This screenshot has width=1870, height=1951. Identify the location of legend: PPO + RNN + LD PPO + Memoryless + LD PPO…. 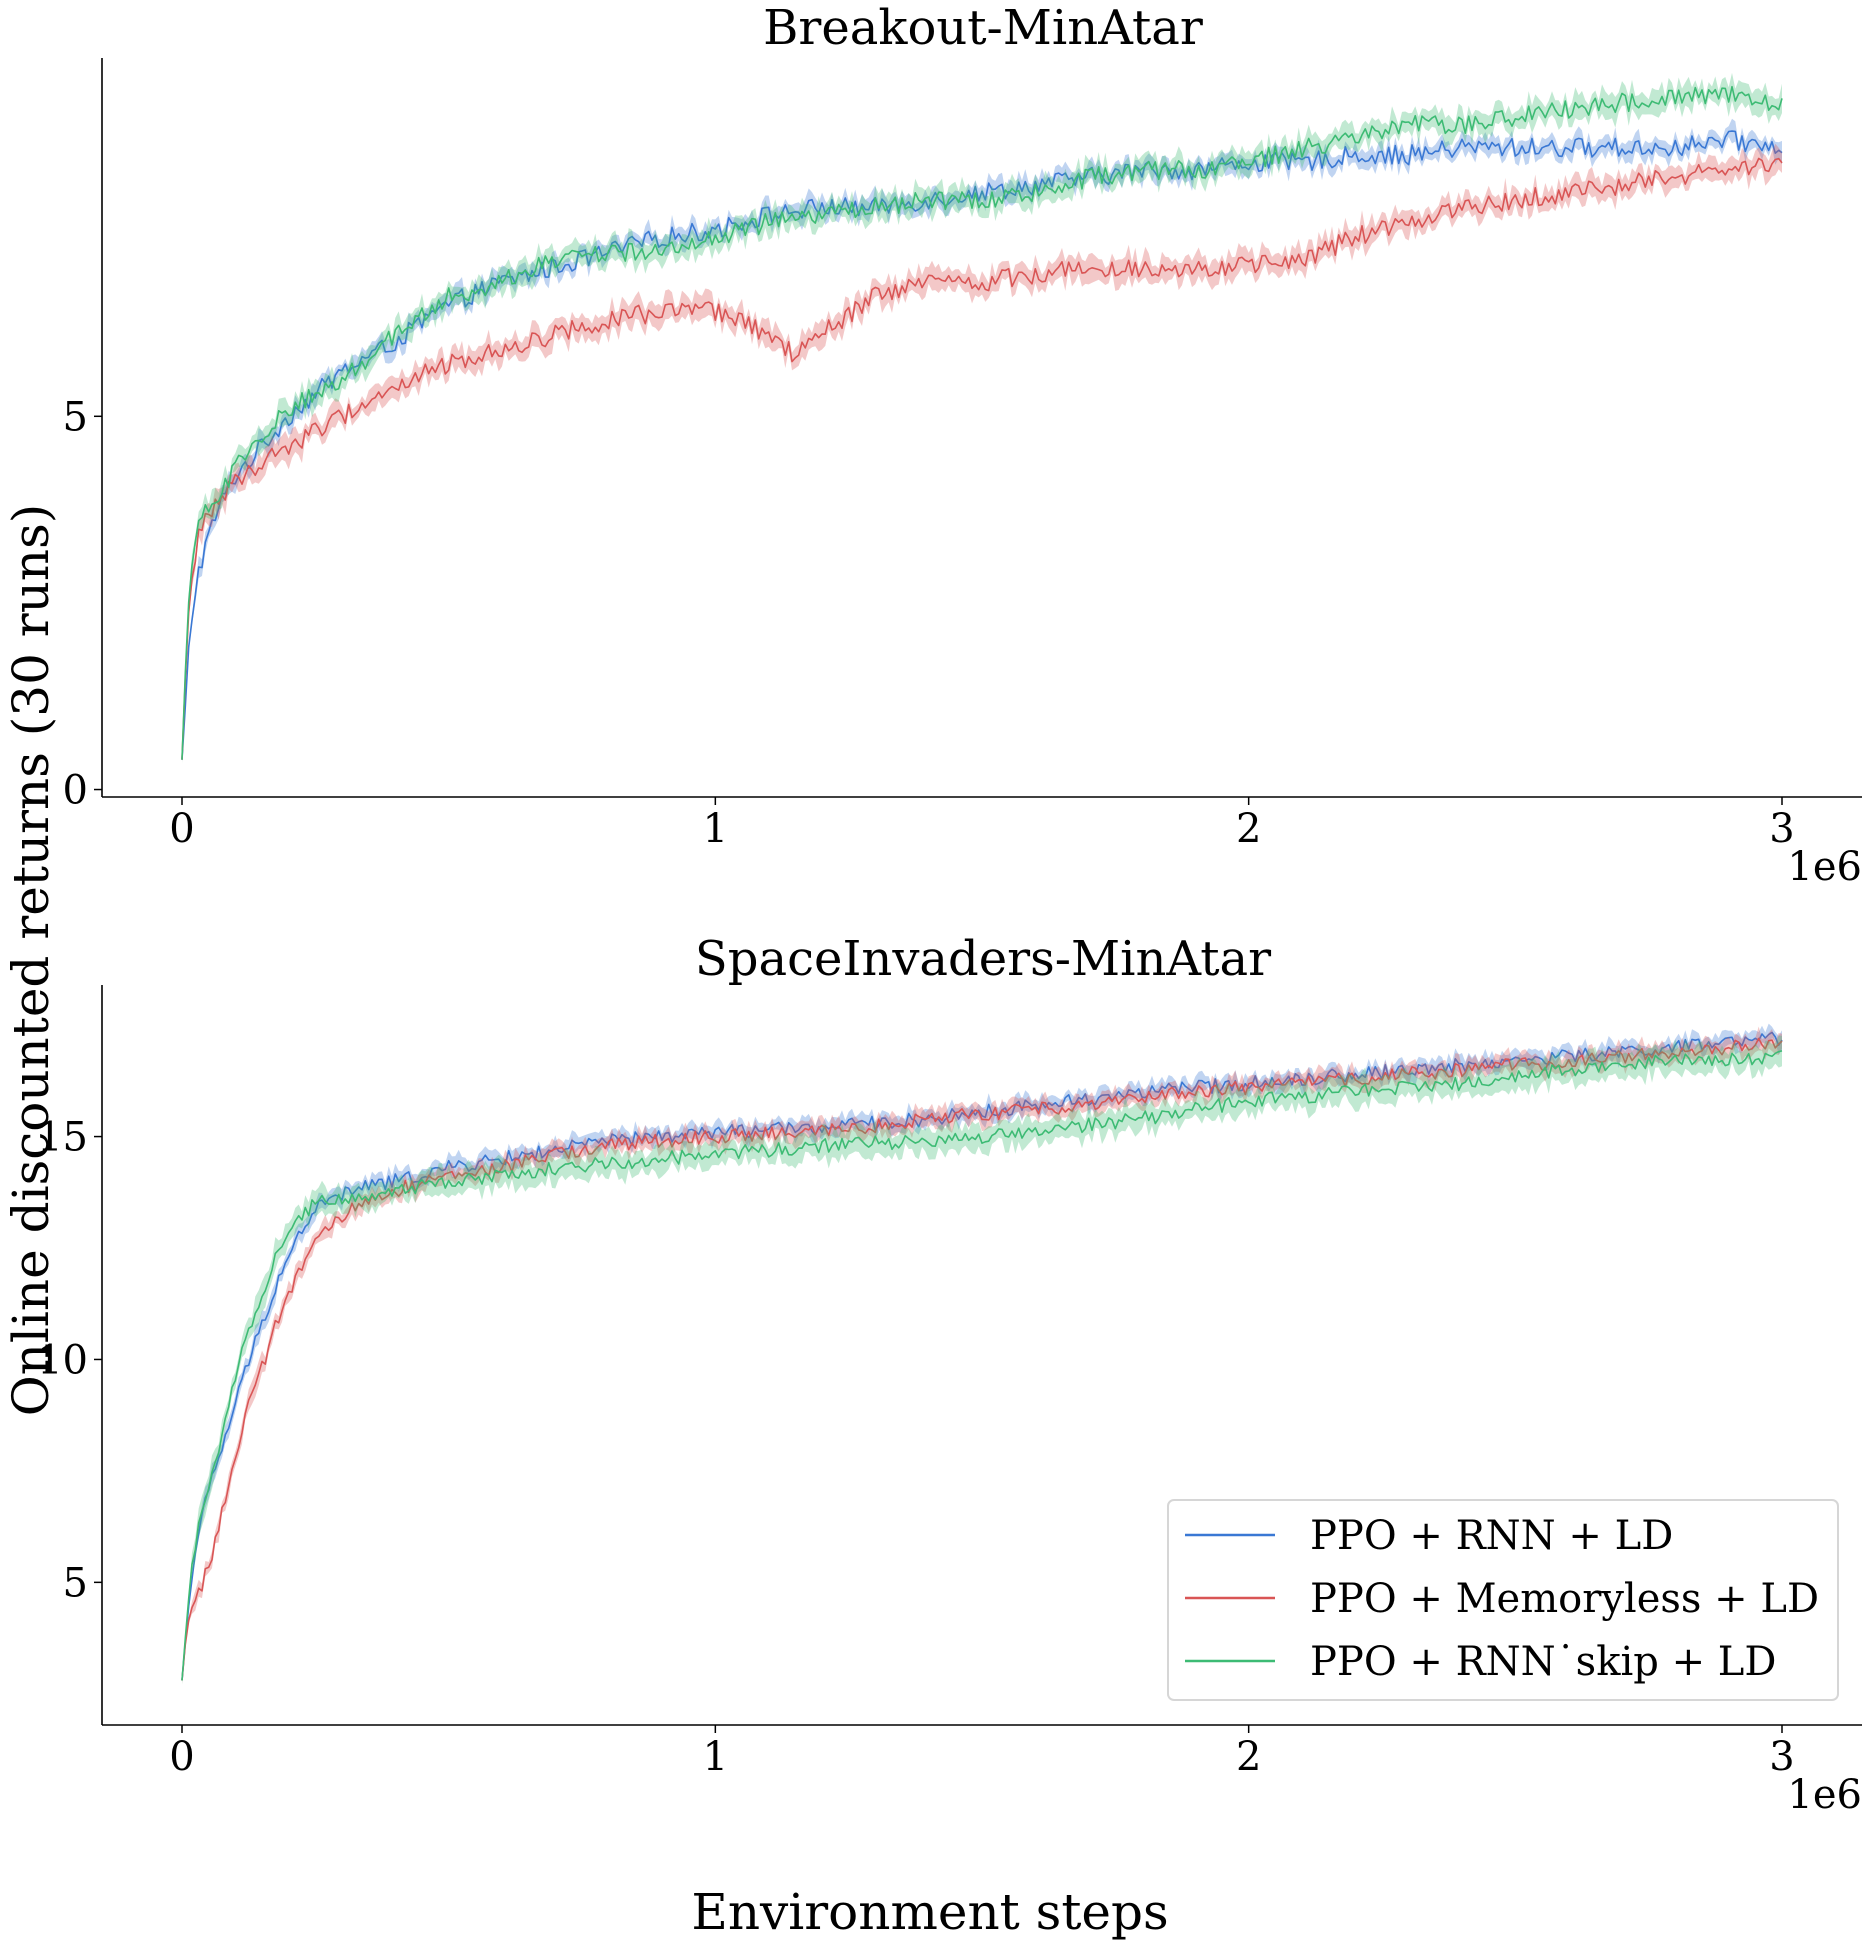
(1503, 1600).